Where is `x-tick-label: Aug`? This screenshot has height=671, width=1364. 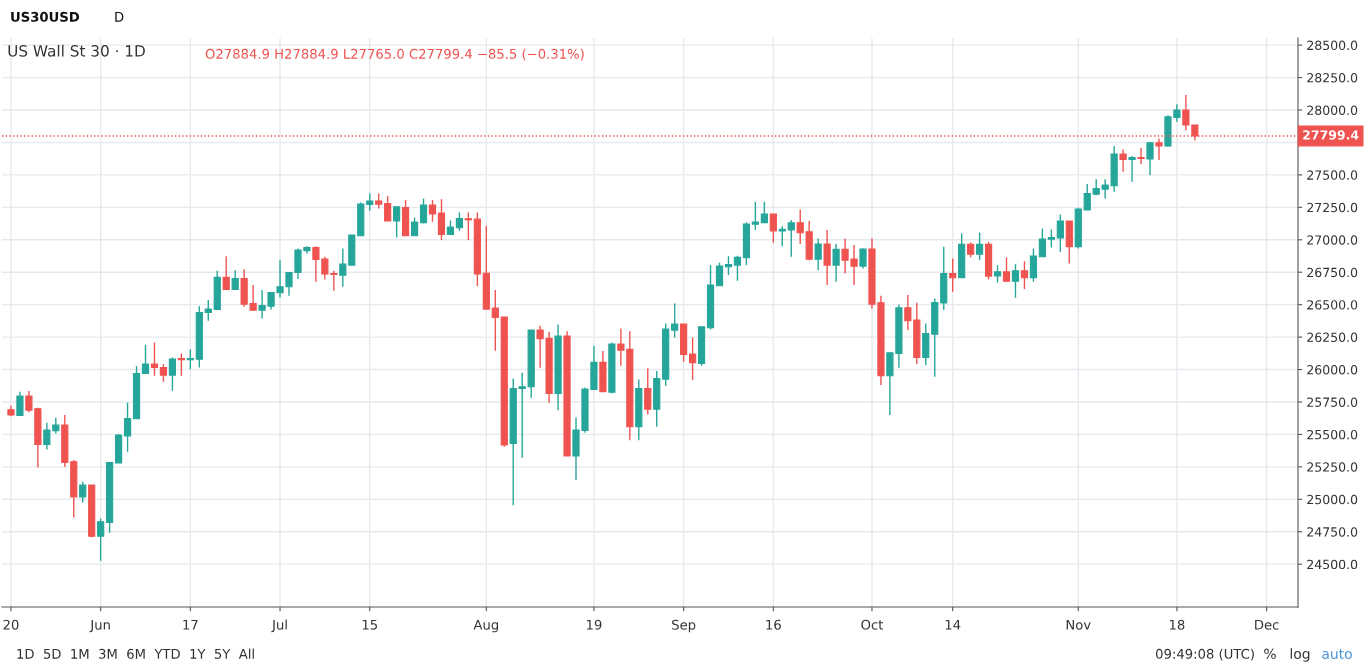
x-tick-label: Aug is located at coordinates (485, 626).